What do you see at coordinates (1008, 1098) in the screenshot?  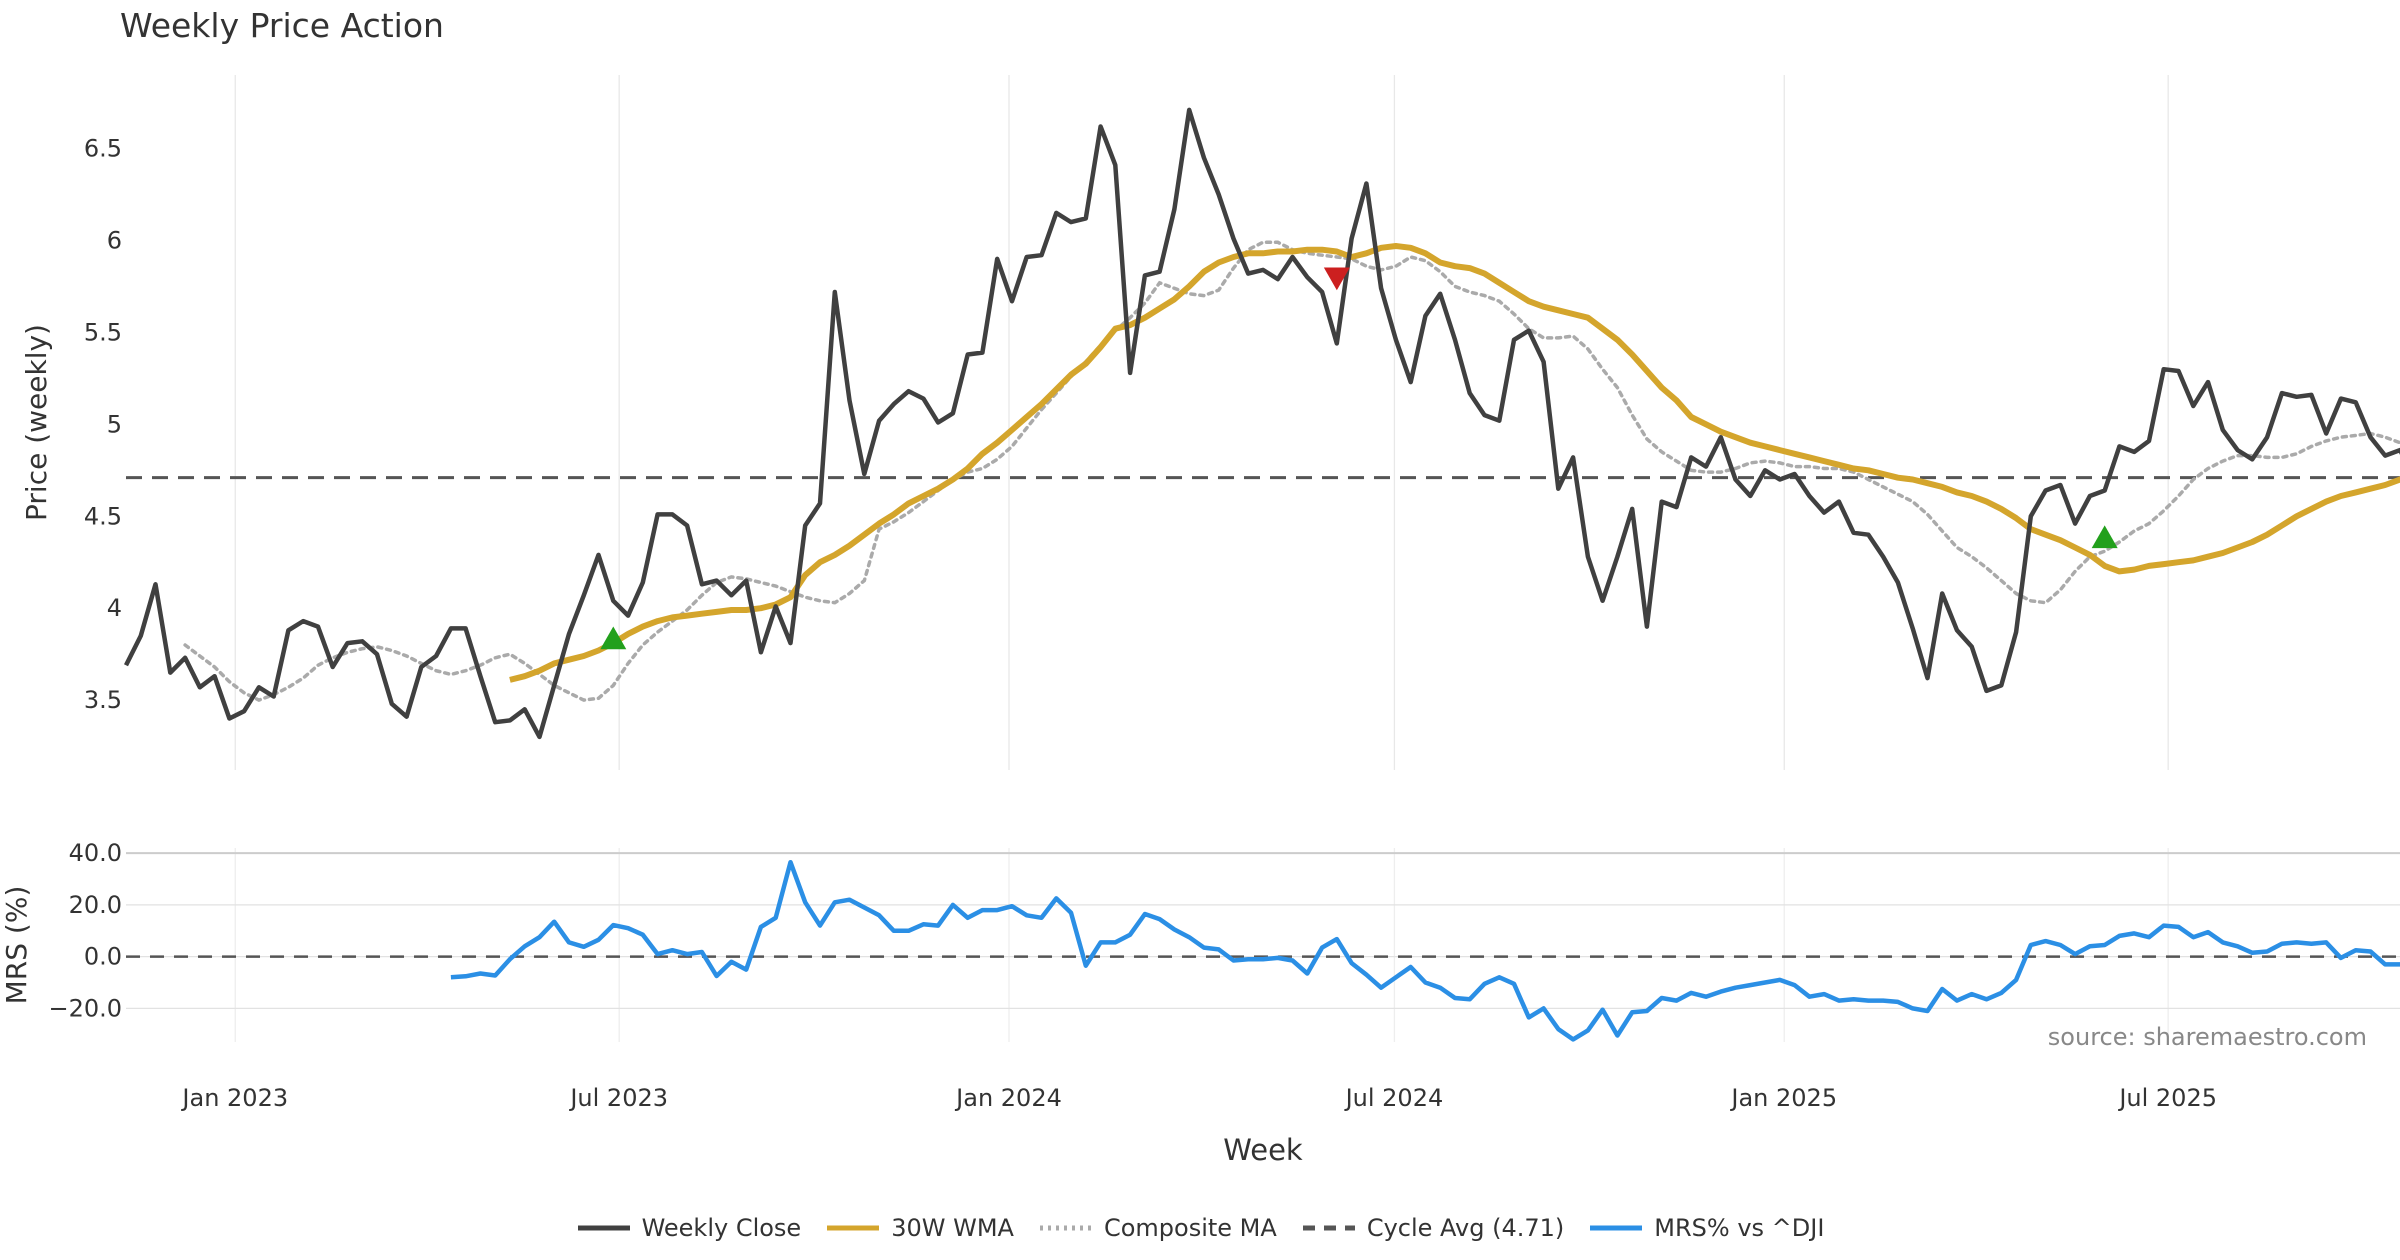 I see `x-tick-label: Jan 2024` at bounding box center [1008, 1098].